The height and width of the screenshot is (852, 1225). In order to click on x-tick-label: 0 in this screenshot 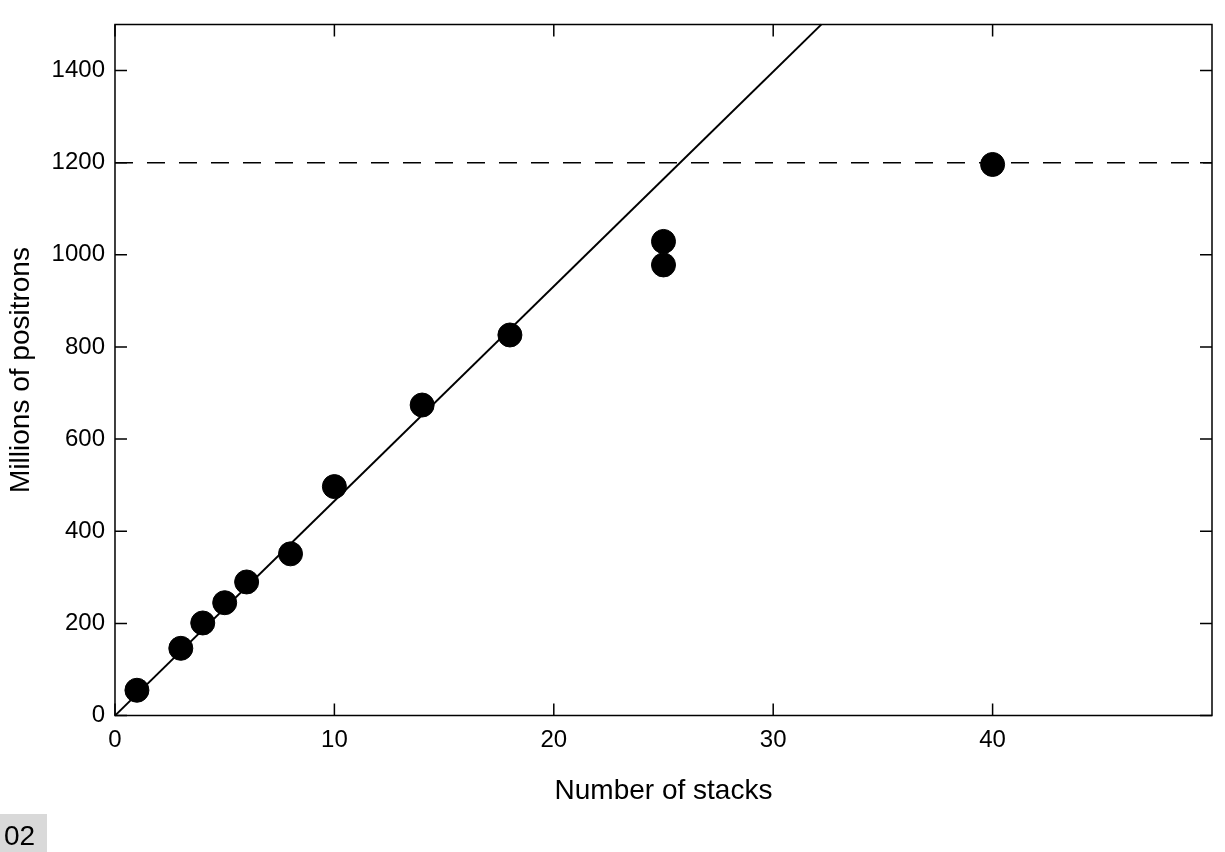, I will do `click(115, 738)`.